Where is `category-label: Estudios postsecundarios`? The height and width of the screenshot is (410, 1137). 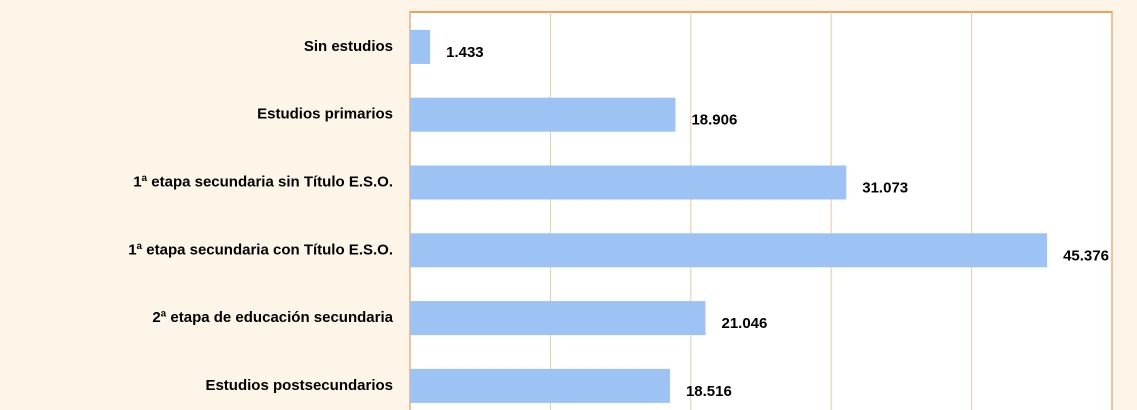 category-label: Estudios postsecundarios is located at coordinates (299, 385).